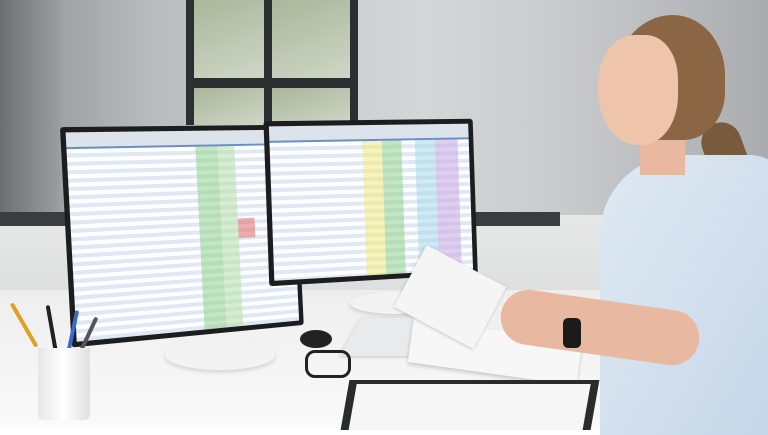 Image resolution: width=768 pixels, height=435 pixels. I want to click on smartwatch, so click(572, 333).